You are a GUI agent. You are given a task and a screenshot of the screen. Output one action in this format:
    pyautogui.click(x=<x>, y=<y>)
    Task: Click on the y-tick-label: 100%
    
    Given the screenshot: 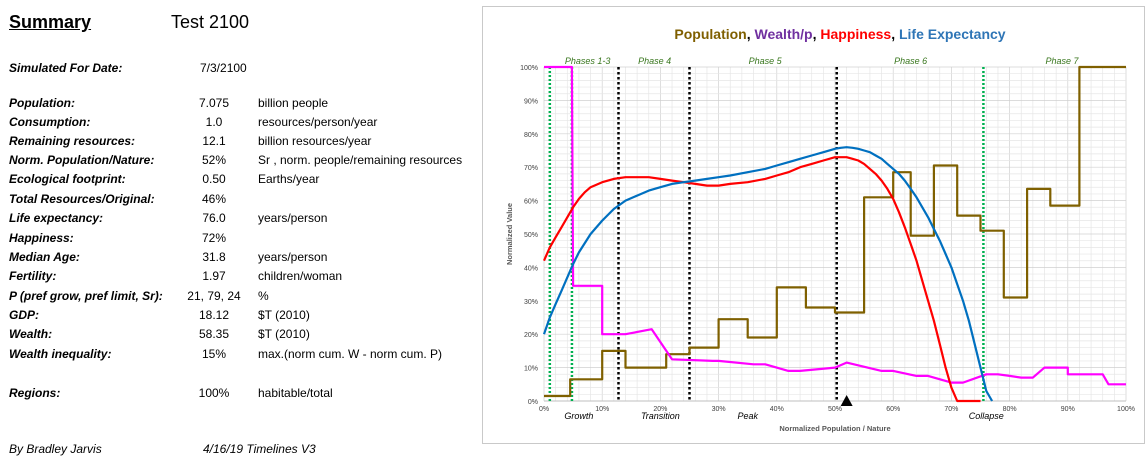 What is the action you would take?
    pyautogui.click(x=529, y=68)
    